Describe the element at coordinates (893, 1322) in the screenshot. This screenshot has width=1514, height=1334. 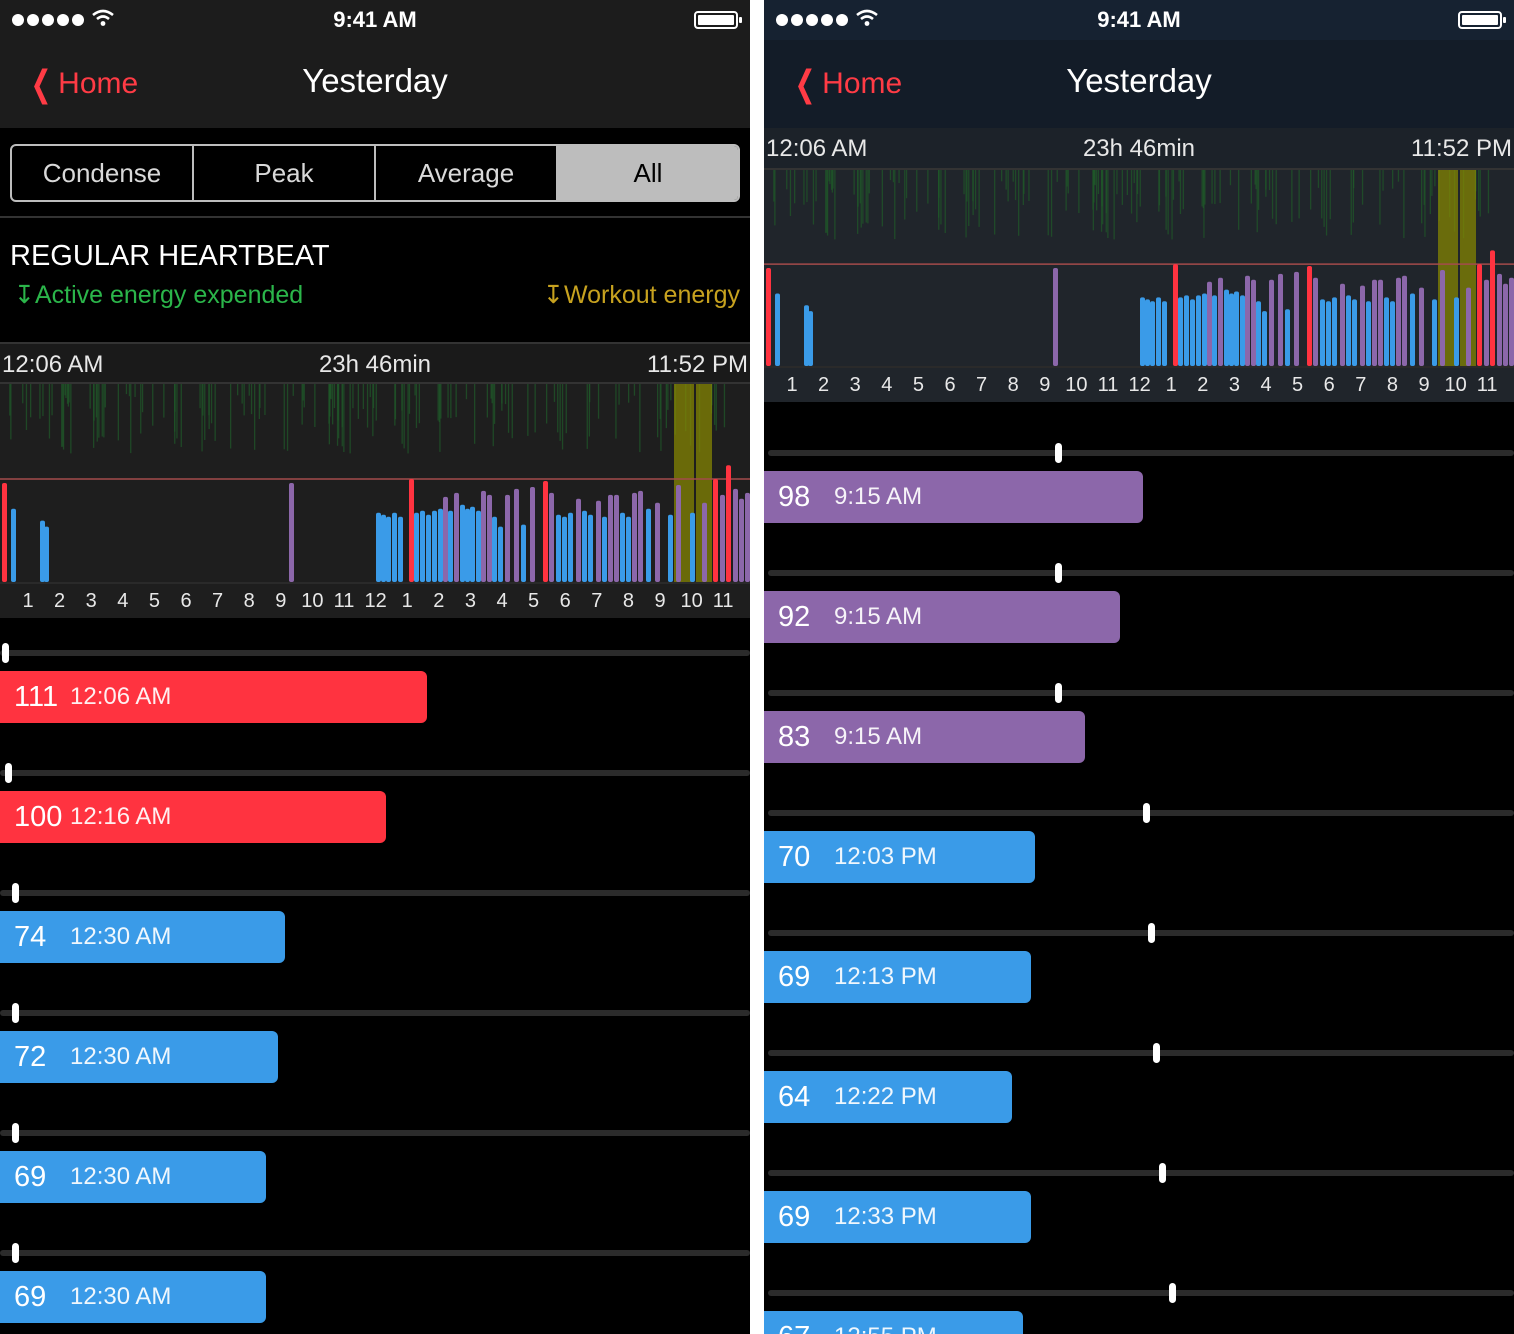
I see `heartbeat-reading-bar: 6712:55 PM` at that location.